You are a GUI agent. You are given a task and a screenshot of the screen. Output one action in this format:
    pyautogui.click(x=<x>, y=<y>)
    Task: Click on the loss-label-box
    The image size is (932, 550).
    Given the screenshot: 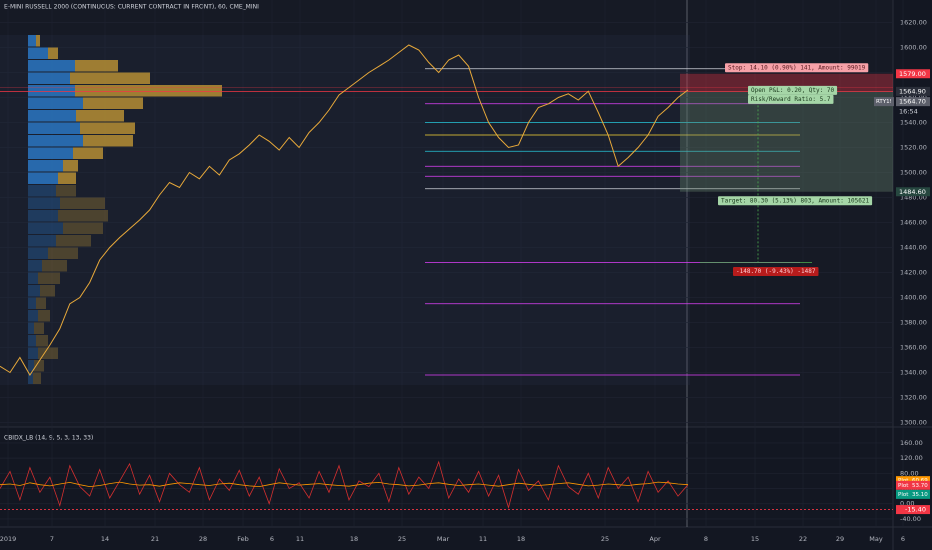 What is the action you would take?
    pyautogui.click(x=776, y=271)
    